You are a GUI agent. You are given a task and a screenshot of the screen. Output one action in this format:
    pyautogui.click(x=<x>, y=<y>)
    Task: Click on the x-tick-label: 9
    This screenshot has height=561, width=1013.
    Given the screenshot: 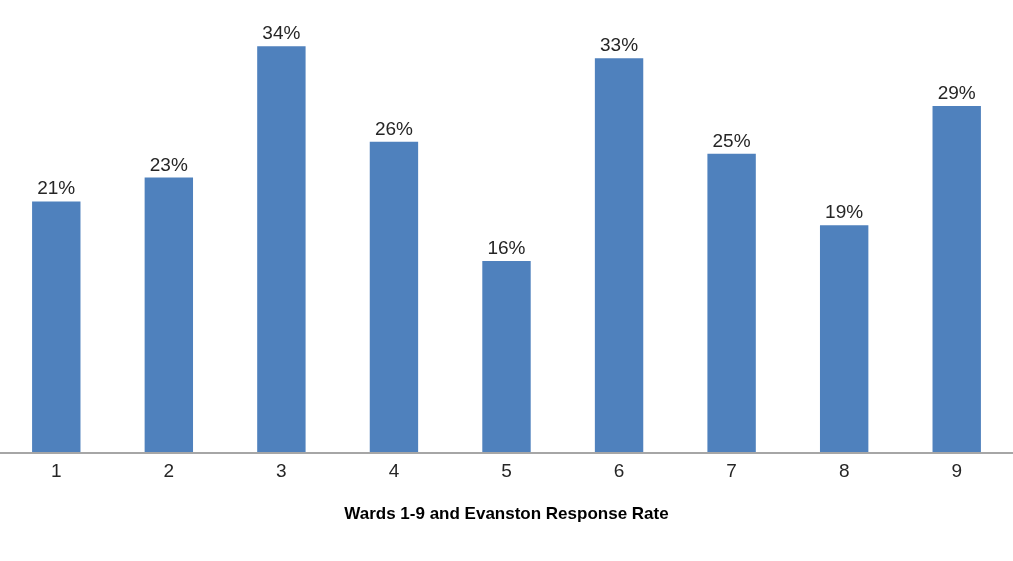 What is the action you would take?
    pyautogui.click(x=957, y=470)
    